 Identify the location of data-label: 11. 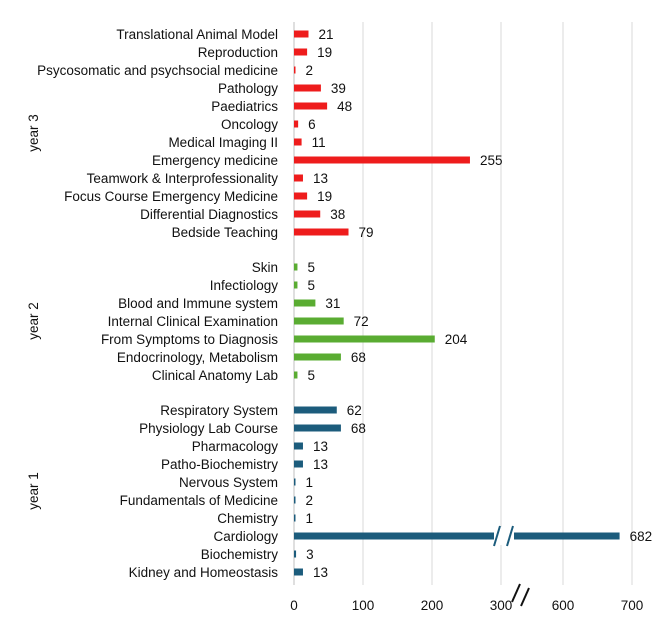
(319, 142).